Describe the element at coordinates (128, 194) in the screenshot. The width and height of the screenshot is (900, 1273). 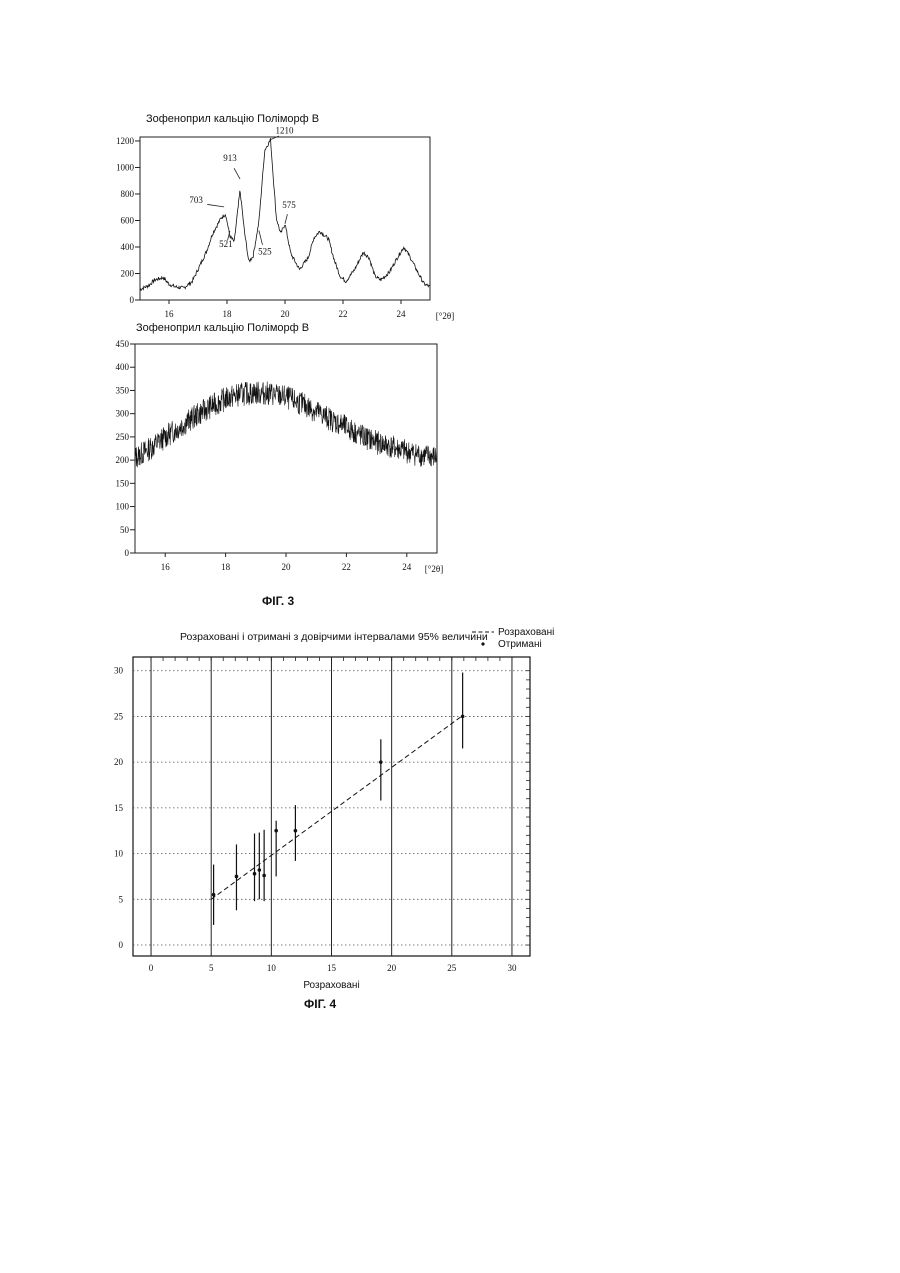
I see `y-tick-label: 800` at that location.